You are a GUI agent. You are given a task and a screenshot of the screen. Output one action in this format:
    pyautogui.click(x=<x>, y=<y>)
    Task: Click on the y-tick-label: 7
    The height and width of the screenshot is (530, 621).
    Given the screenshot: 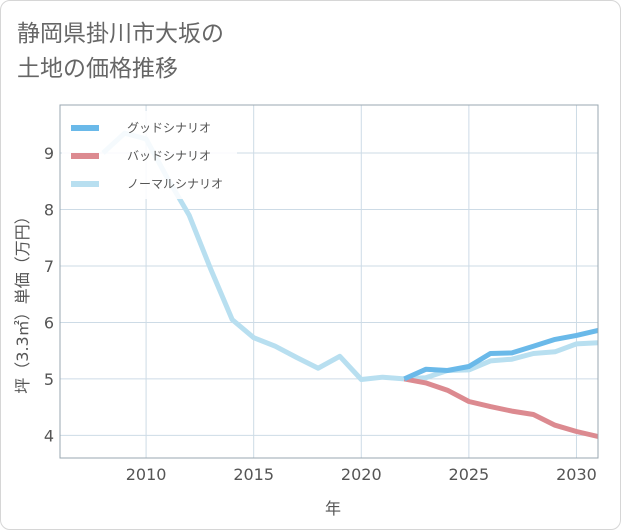 What is the action you would take?
    pyautogui.click(x=49, y=266)
    